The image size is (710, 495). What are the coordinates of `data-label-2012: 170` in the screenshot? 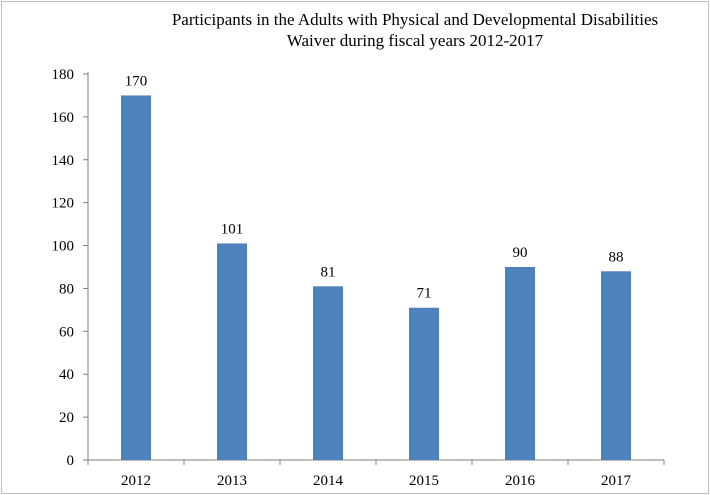 It's located at (136, 81).